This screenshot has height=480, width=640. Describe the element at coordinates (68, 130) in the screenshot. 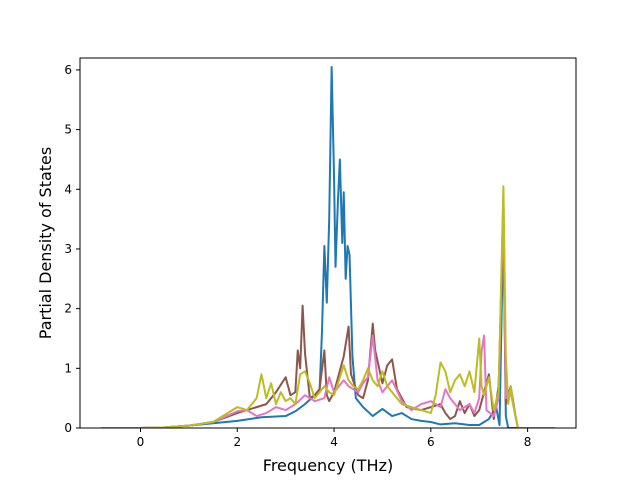

I see `y-tick-label: 5` at that location.